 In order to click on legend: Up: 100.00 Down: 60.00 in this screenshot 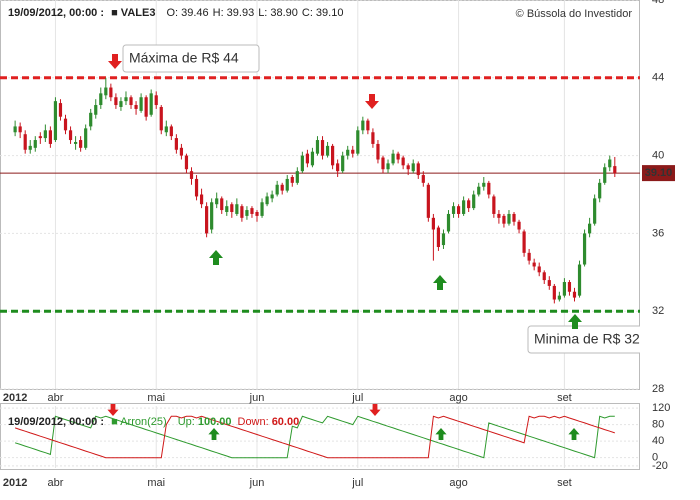, I will do `click(242, 422)`.